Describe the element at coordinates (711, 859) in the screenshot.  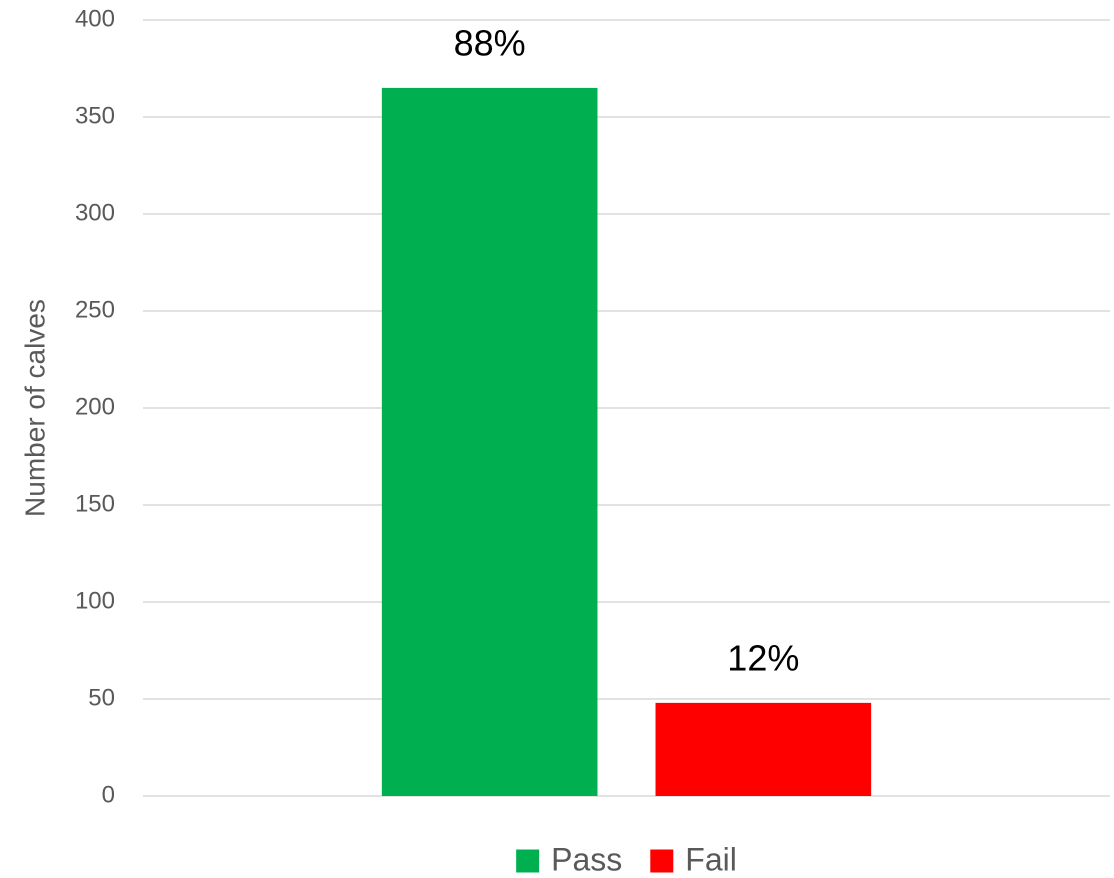
I see `legend-label: Fail` at that location.